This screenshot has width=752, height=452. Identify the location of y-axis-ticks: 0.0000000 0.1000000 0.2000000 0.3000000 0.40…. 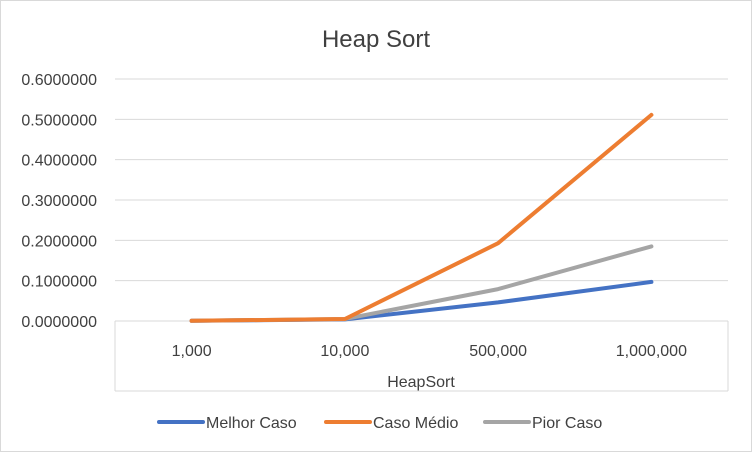
(59, 201).